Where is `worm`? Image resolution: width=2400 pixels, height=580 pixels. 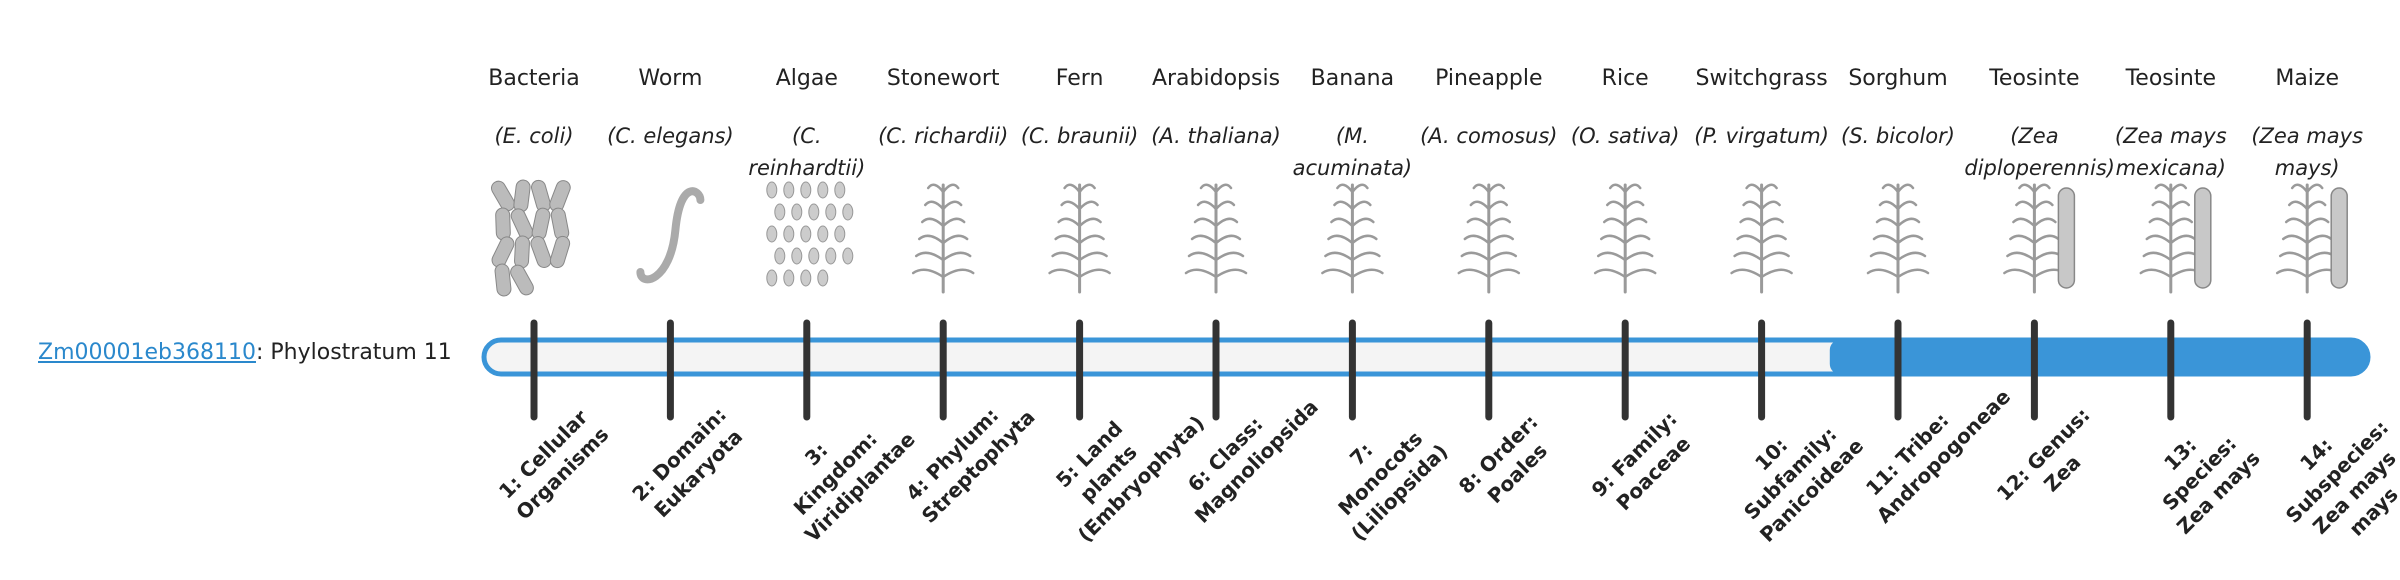
worm is located at coordinates (670, 235).